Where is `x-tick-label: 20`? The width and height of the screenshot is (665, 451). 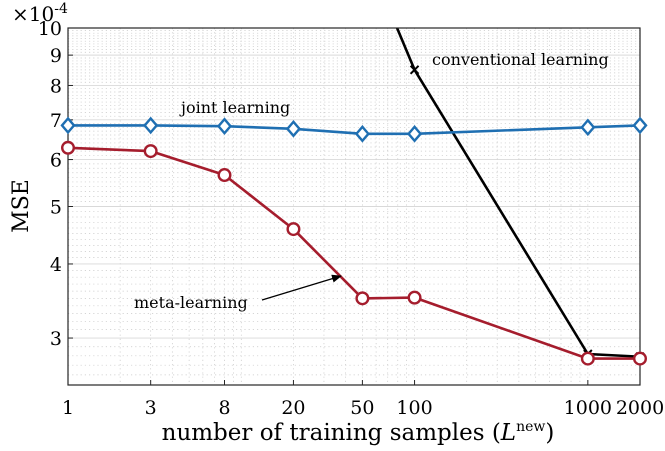
x-tick-label: 20 is located at coordinates (293, 408).